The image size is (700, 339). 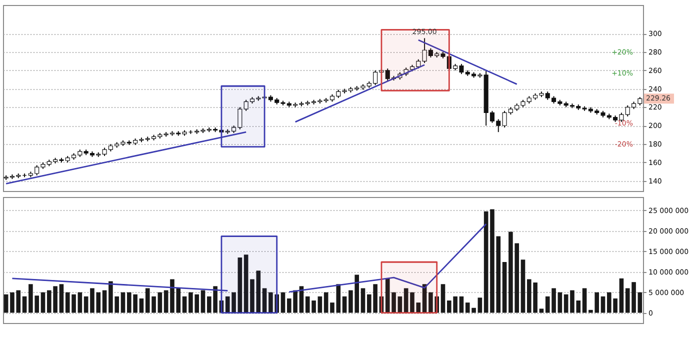 What do you see at coordinates (387, 258) in the screenshot?
I see `line-series` at bounding box center [387, 258].